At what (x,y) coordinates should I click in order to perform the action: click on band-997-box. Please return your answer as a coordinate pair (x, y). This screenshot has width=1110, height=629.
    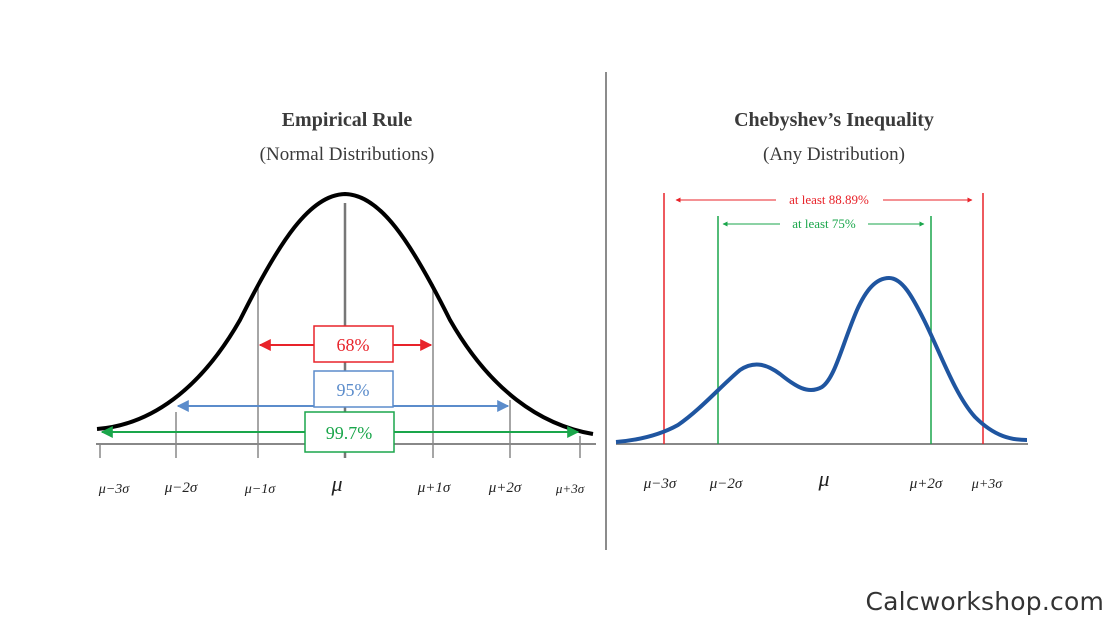
    Looking at the image, I should click on (349, 432).